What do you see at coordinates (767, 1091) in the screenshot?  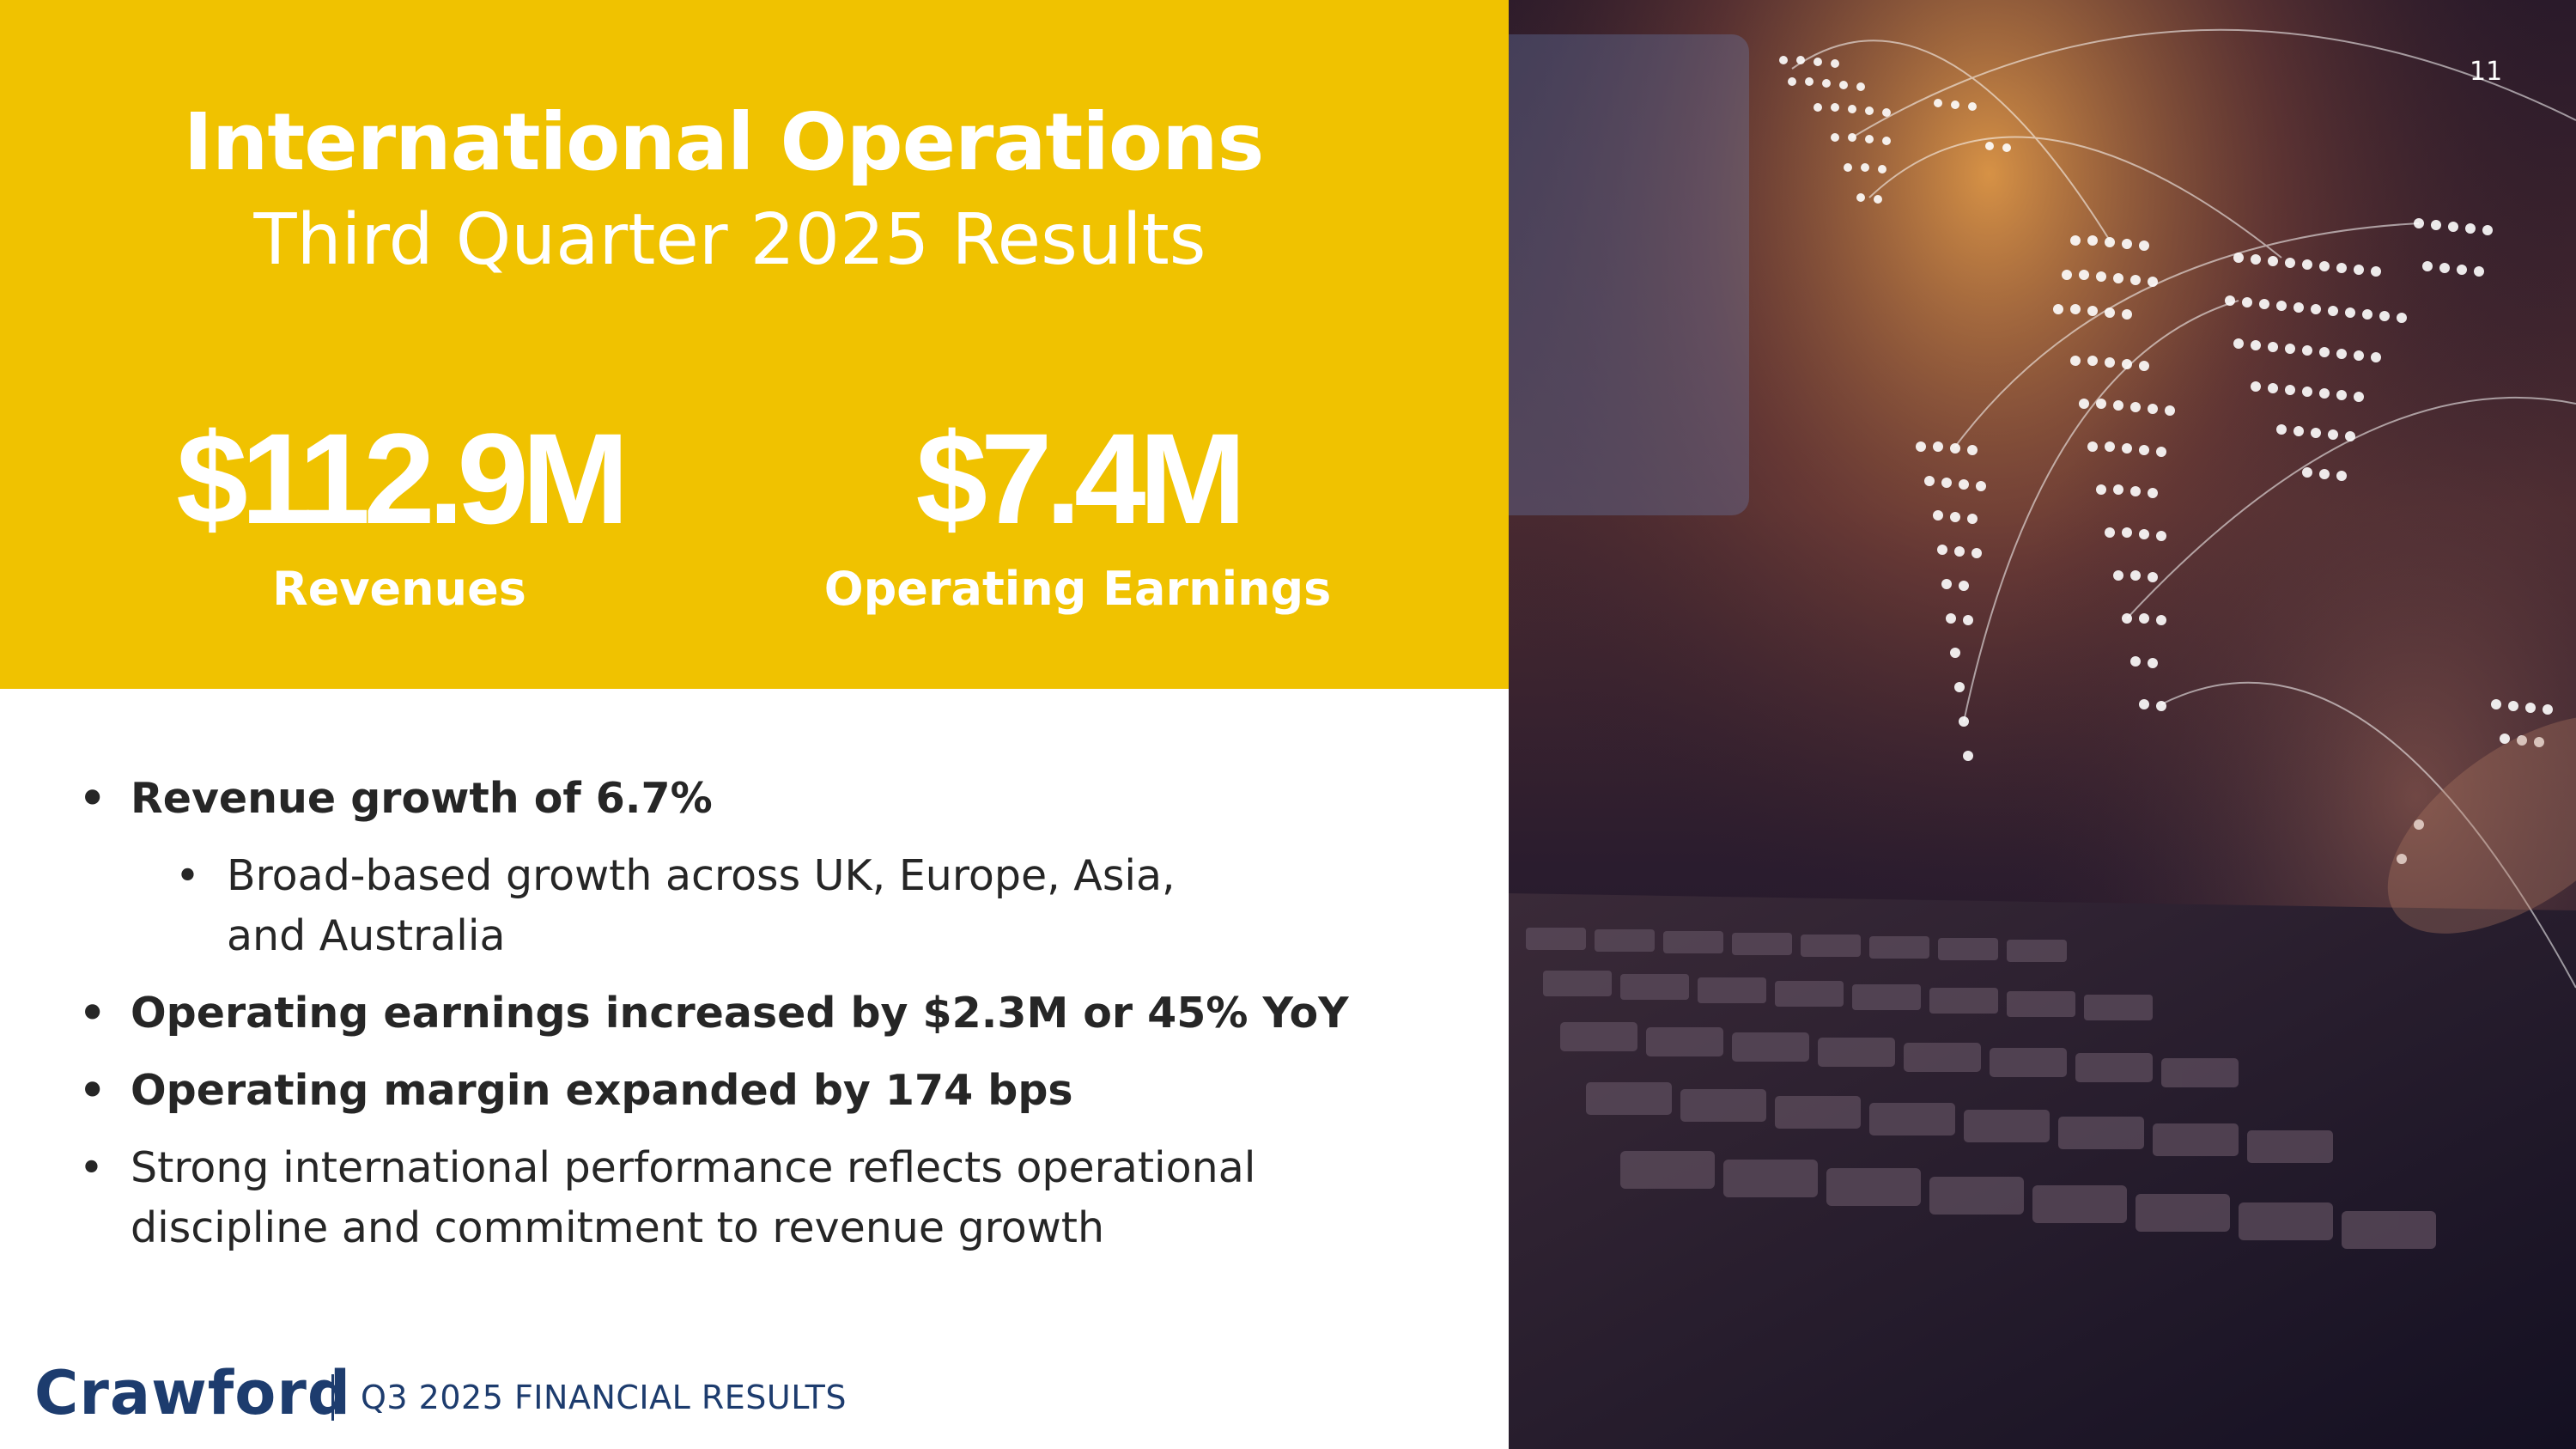 I see `bullet-item: Operating margin expanded by 174 bps` at bounding box center [767, 1091].